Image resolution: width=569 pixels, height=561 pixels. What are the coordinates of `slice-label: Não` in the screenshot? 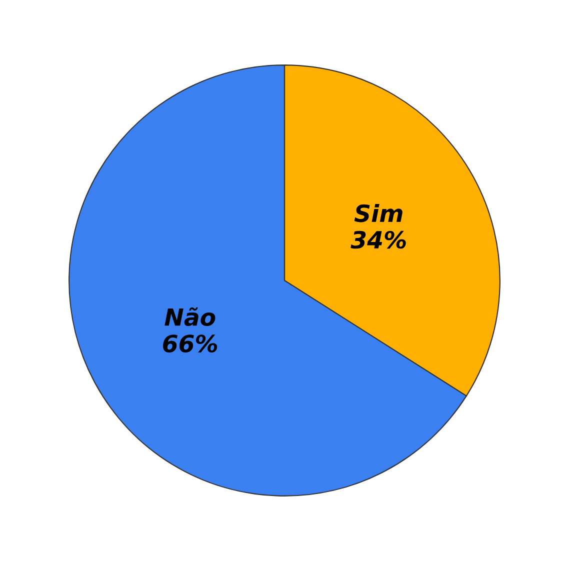 It's located at (190, 316).